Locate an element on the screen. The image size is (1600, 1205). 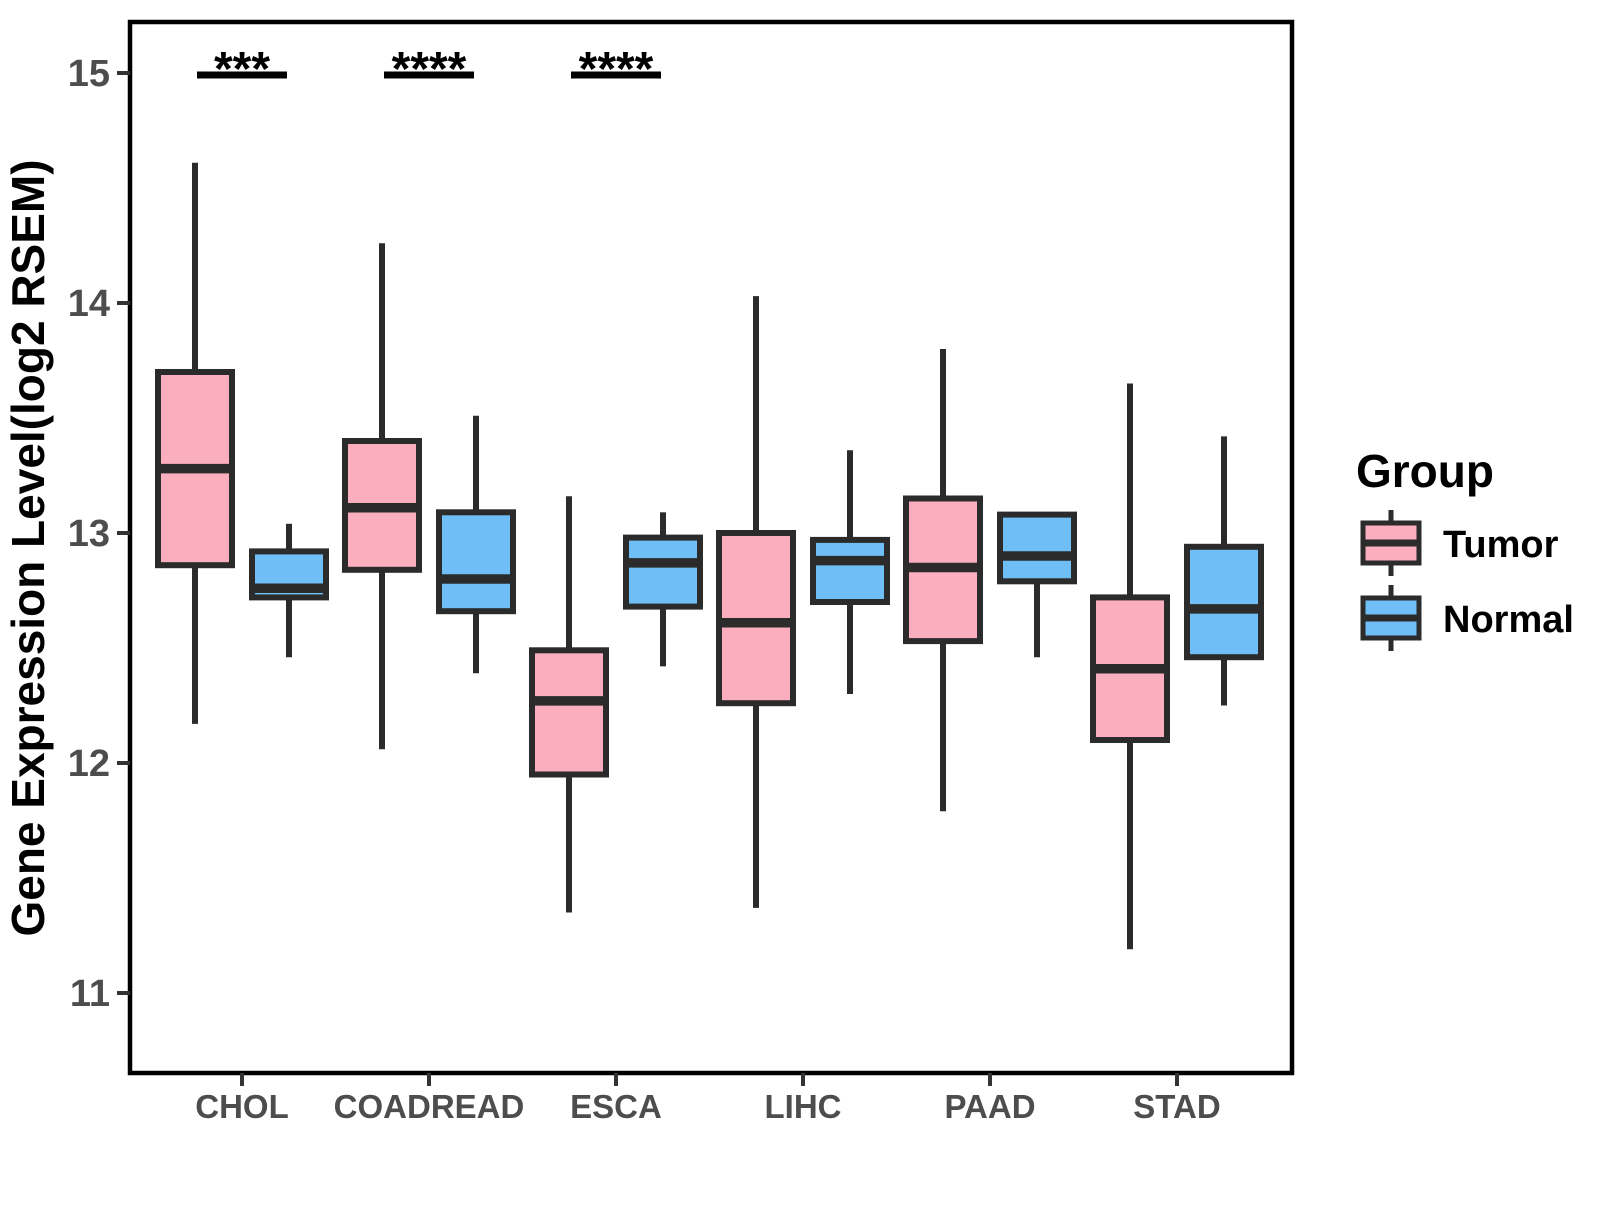
legend-label-tumor: Tumor is located at coordinates (1501, 545).